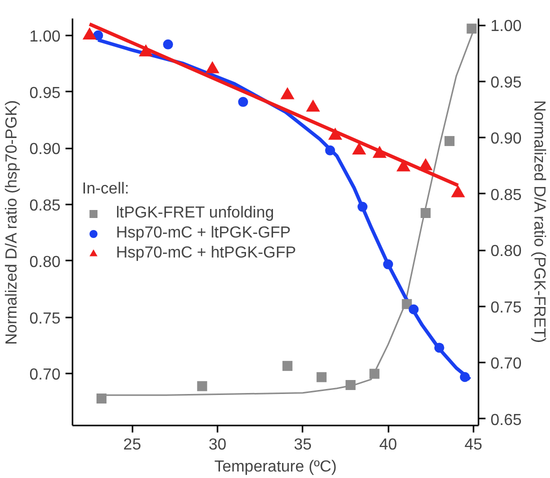 The width and height of the screenshot is (550, 478). What do you see at coordinates (45, 37) in the screenshot?
I see `y-tick-label: 1.00` at bounding box center [45, 37].